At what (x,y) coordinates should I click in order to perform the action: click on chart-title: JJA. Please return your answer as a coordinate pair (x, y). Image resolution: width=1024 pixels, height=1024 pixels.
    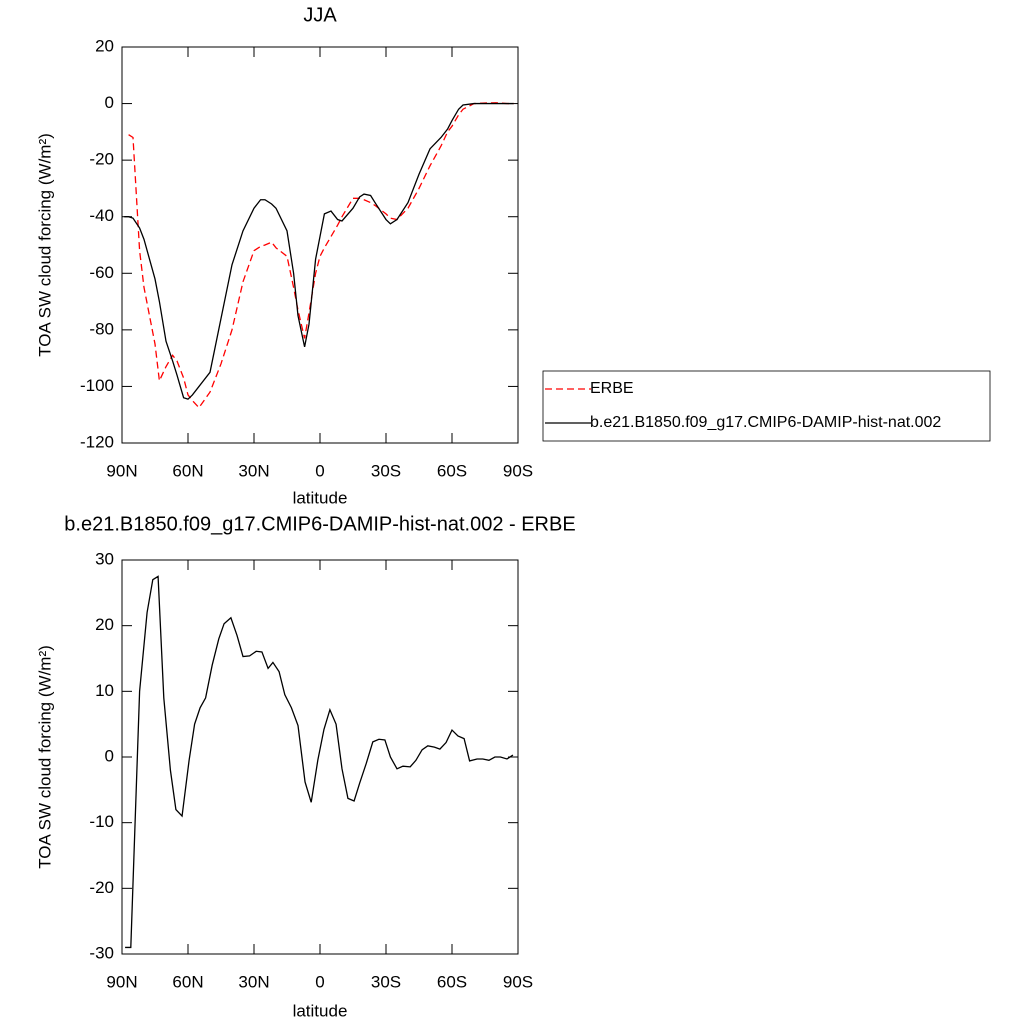
    Looking at the image, I should click on (320, 15).